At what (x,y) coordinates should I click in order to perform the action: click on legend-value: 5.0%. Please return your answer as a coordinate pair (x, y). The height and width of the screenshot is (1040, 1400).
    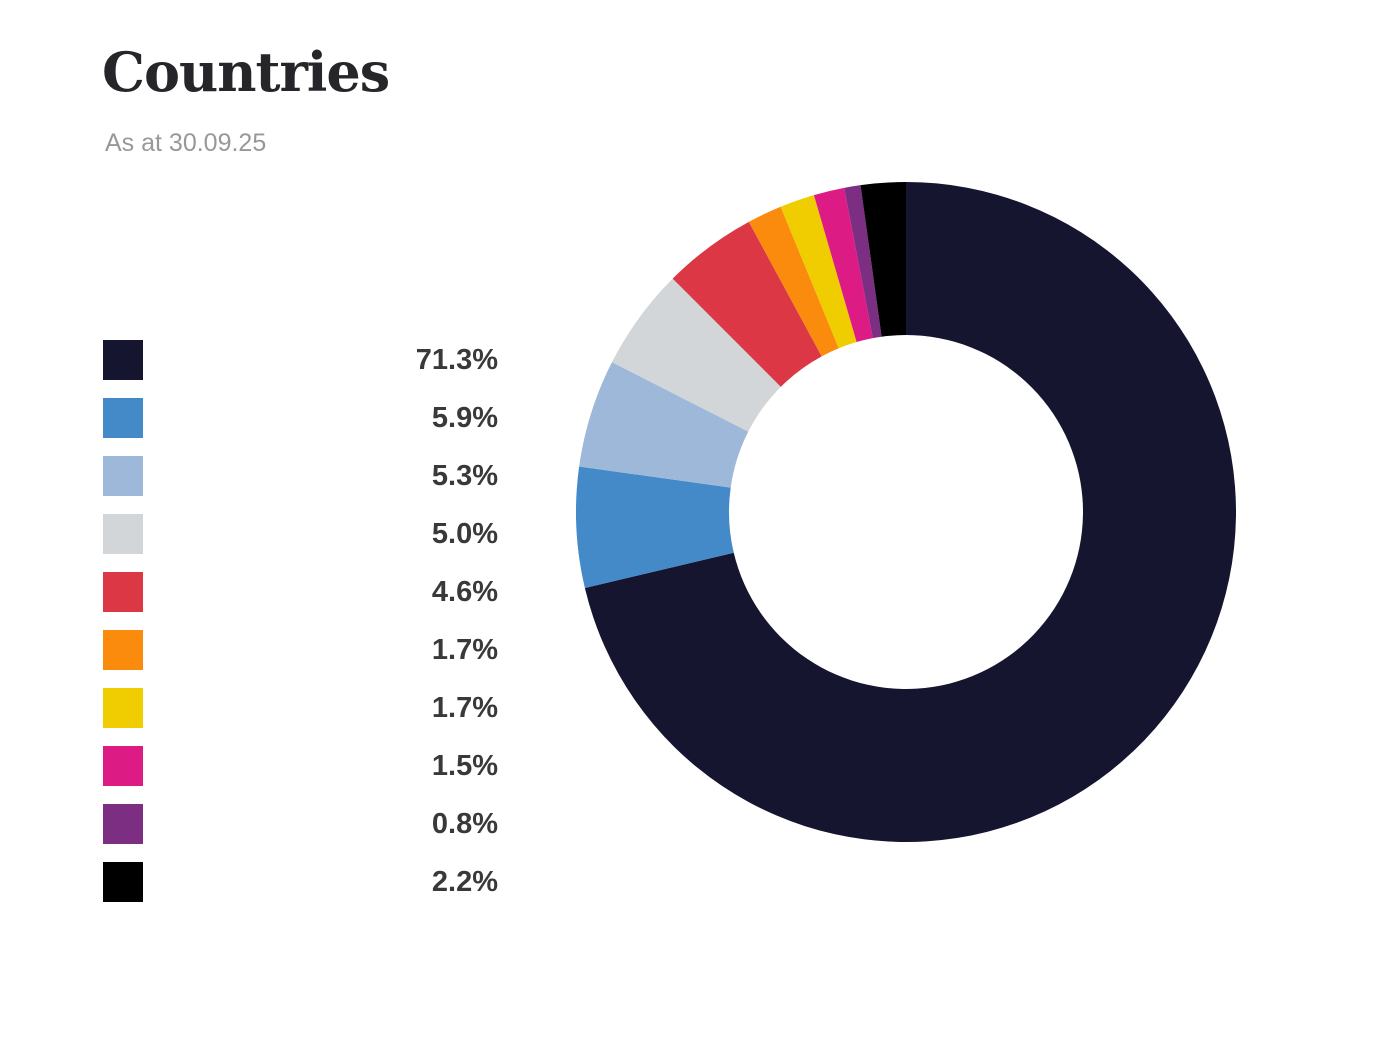
    Looking at the image, I should click on (464, 533).